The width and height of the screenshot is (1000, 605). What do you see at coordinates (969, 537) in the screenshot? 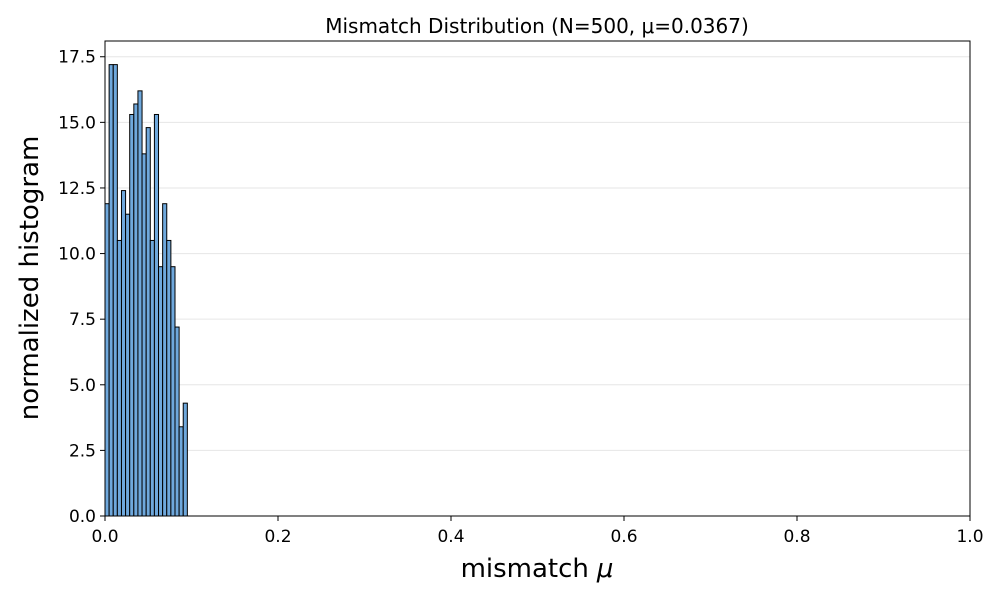
I see `x-tick-label: 1.0` at bounding box center [969, 537].